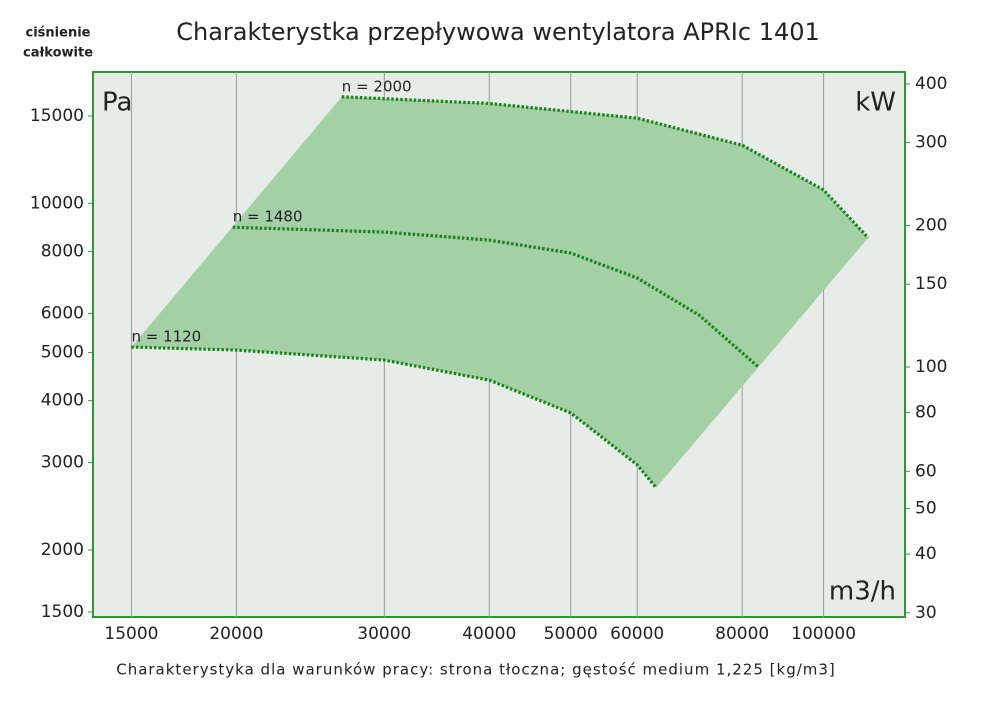 The image size is (1000, 710). Describe the element at coordinates (489, 634) in the screenshot. I see `x-tick-label: 40000` at that location.